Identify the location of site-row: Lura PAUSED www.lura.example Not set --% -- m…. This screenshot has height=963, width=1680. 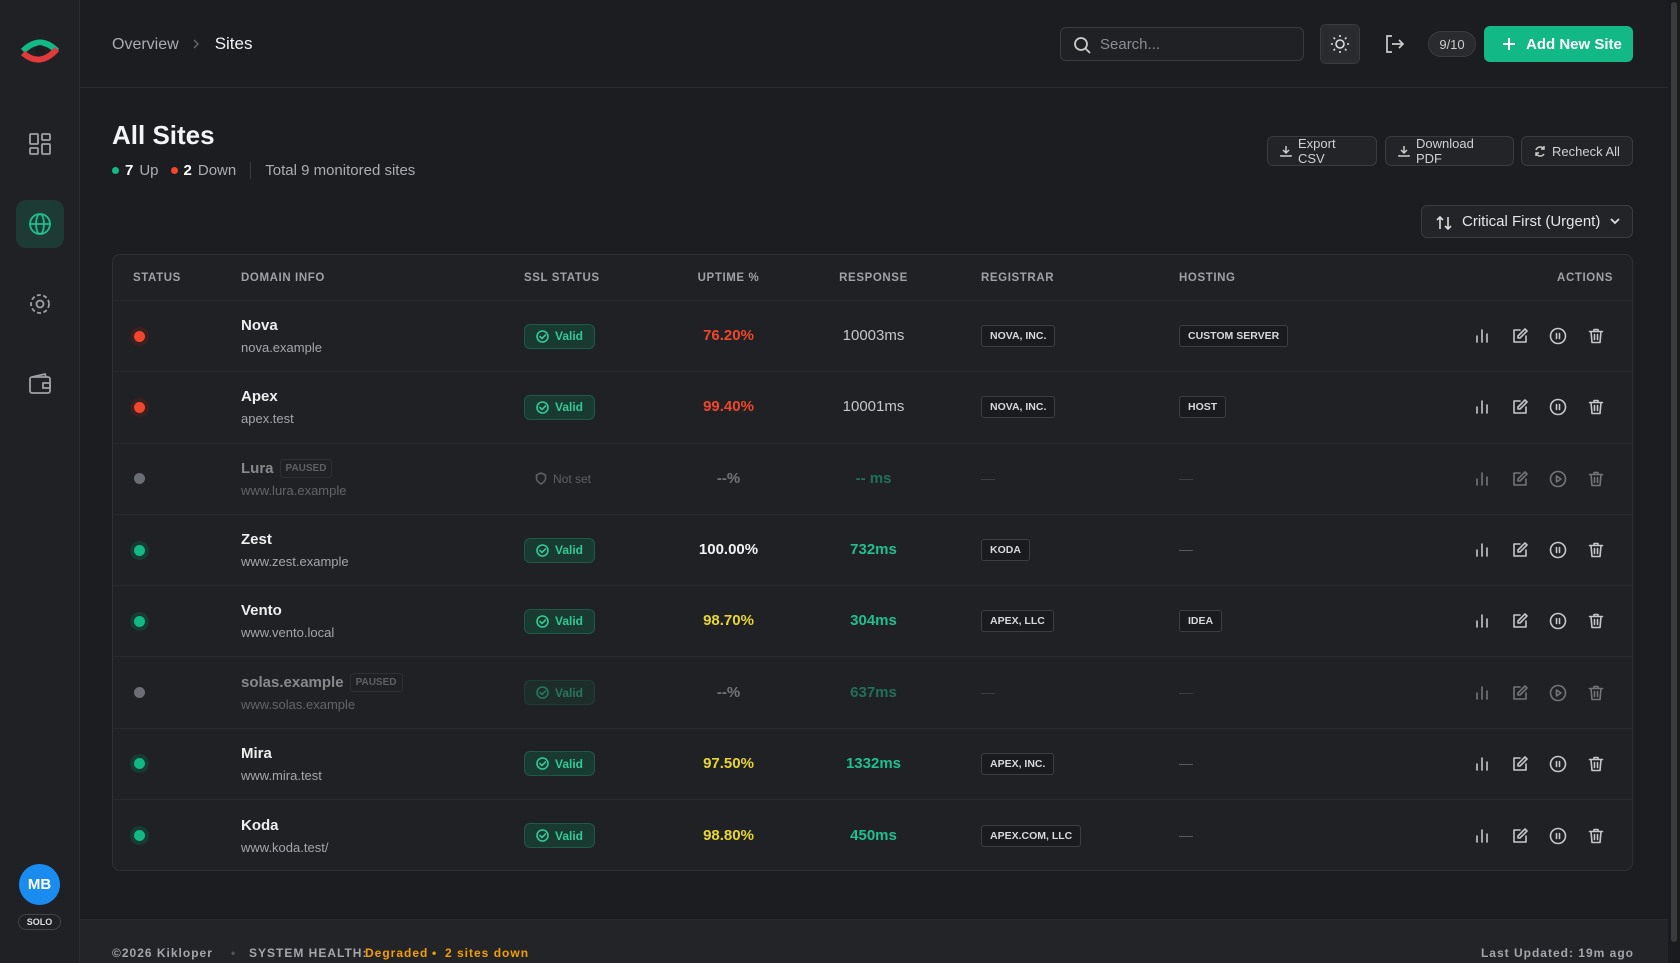
(872, 479).